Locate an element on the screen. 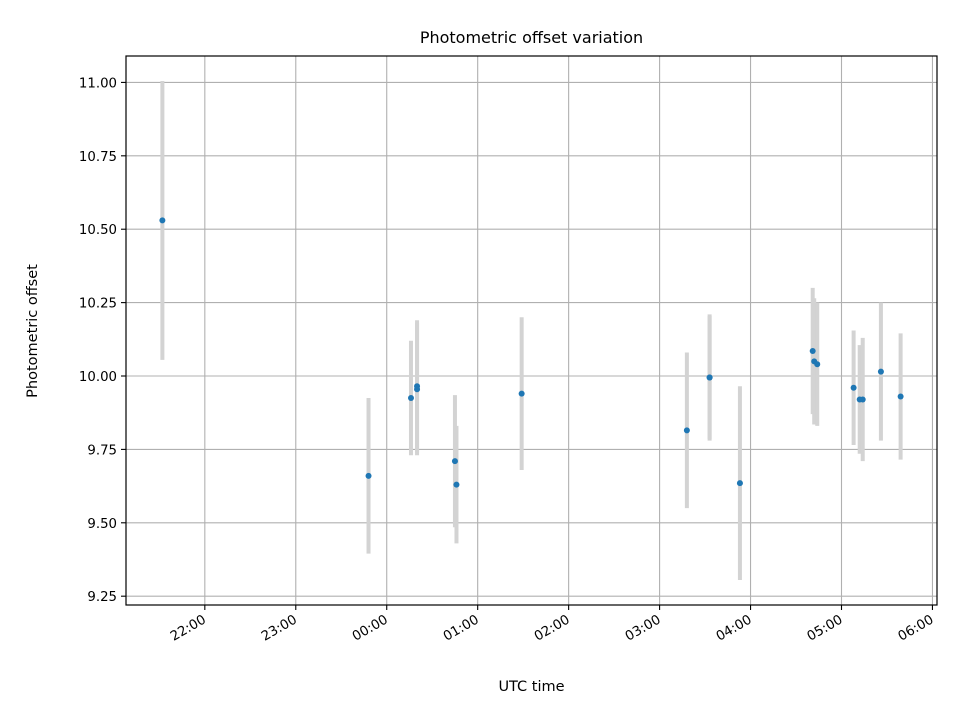  chart-title: Photometric offset variation is located at coordinates (531, 37).